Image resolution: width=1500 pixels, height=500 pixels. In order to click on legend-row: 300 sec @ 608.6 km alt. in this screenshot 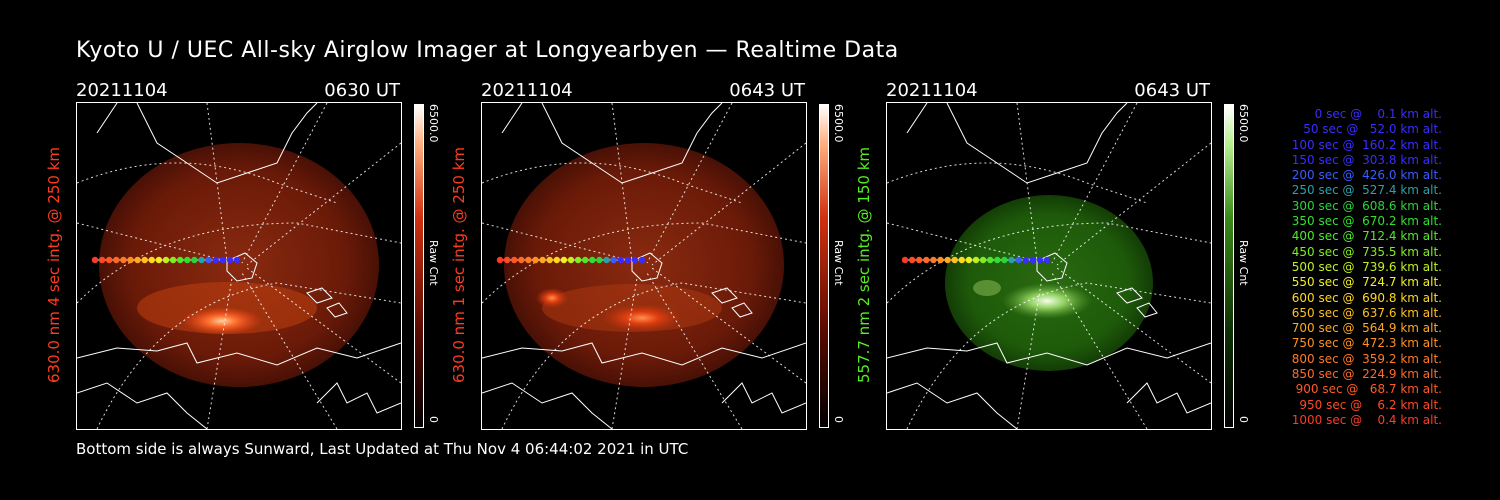, I will do `click(1364, 205)`.